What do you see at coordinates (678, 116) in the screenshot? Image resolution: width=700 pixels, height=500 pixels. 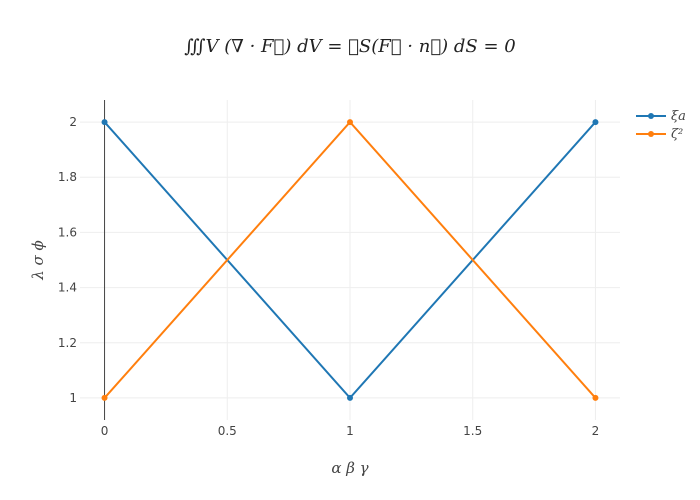 I see `legend-label-1: ξa` at bounding box center [678, 116].